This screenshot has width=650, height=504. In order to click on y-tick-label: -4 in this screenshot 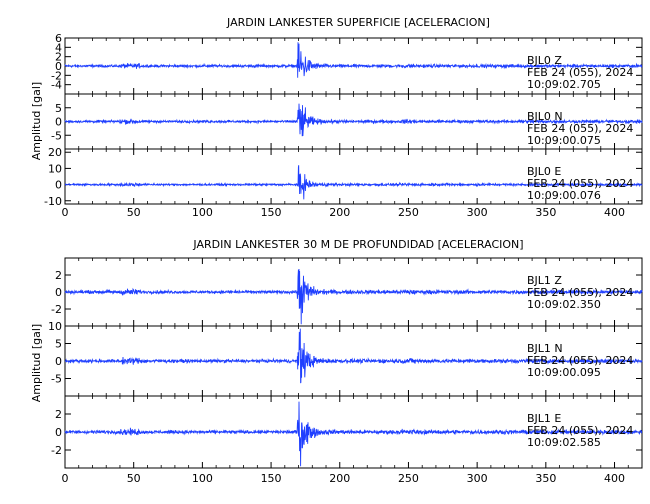, I will do `click(56, 85)`.